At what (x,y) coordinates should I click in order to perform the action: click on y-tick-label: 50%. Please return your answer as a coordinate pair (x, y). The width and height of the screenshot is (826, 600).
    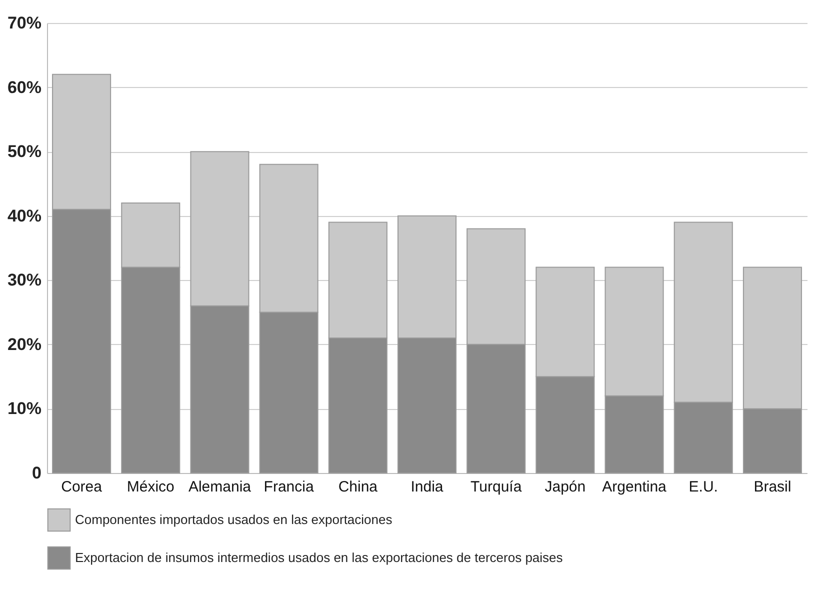
    Looking at the image, I should click on (24, 152).